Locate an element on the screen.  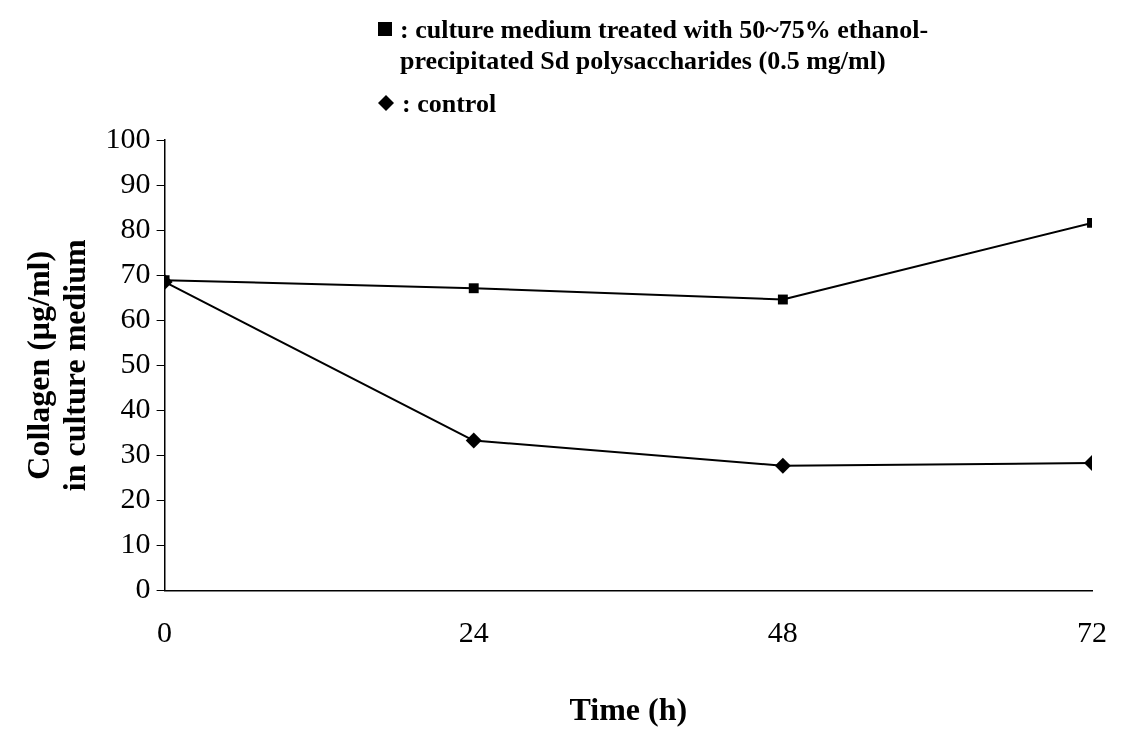
y-tick-label: 50 is located at coordinates (135, 363).